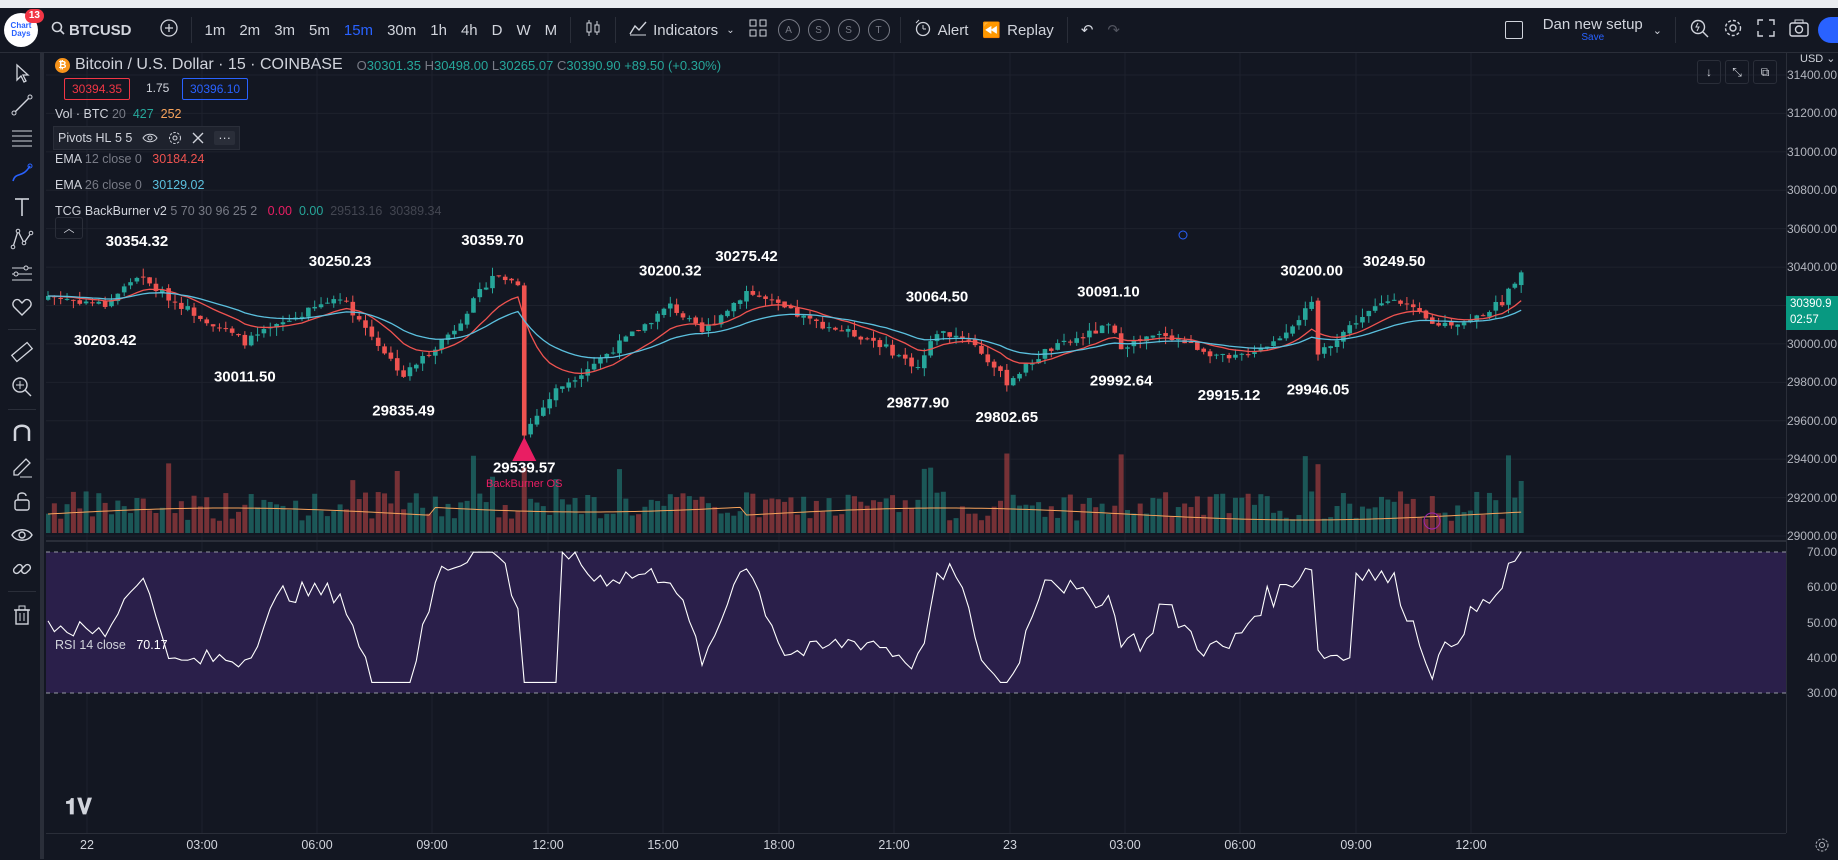  Describe the element at coordinates (22, 239) in the screenshot. I see `pattern-icon` at that location.